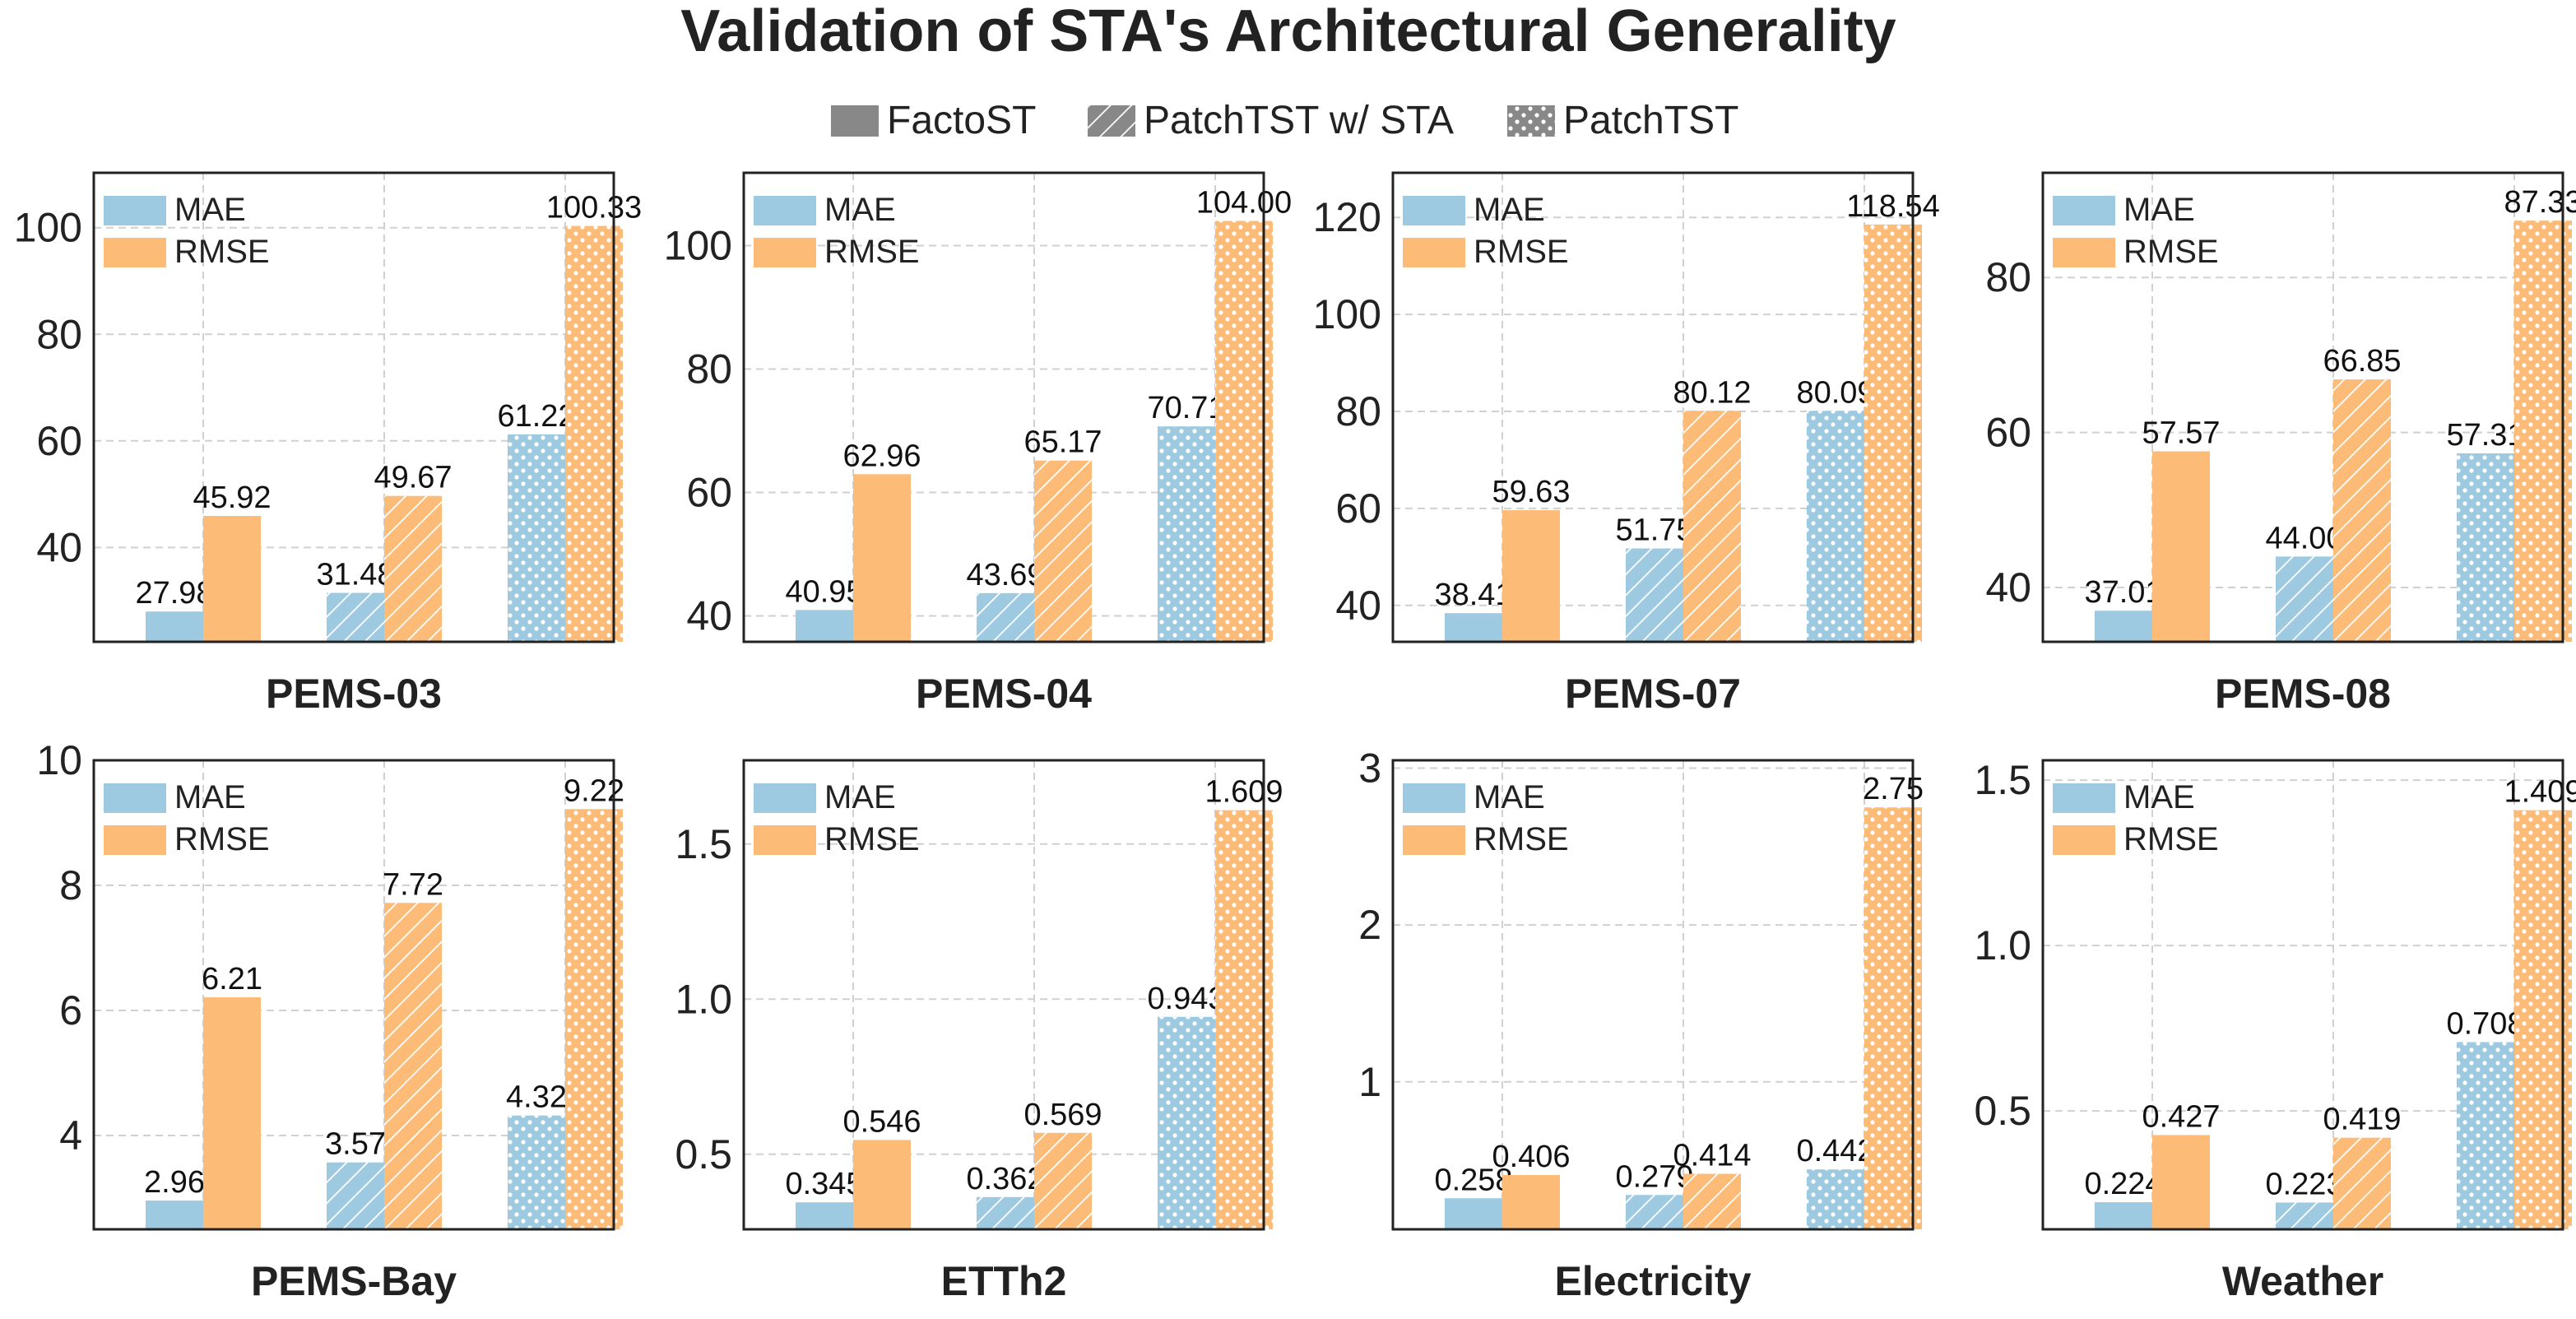  I want to click on chart-pems-04-legend-mae-label: MAE, so click(860, 210).